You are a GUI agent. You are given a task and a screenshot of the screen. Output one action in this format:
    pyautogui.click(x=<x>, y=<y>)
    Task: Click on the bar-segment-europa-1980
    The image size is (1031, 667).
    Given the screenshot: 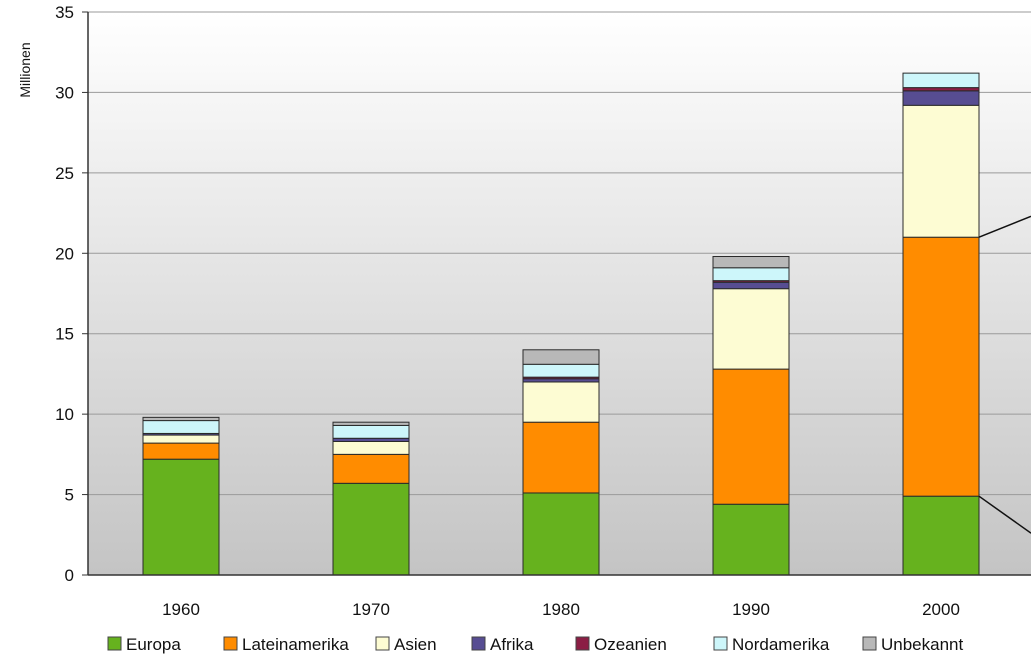 What is the action you would take?
    pyautogui.click(x=561, y=534)
    